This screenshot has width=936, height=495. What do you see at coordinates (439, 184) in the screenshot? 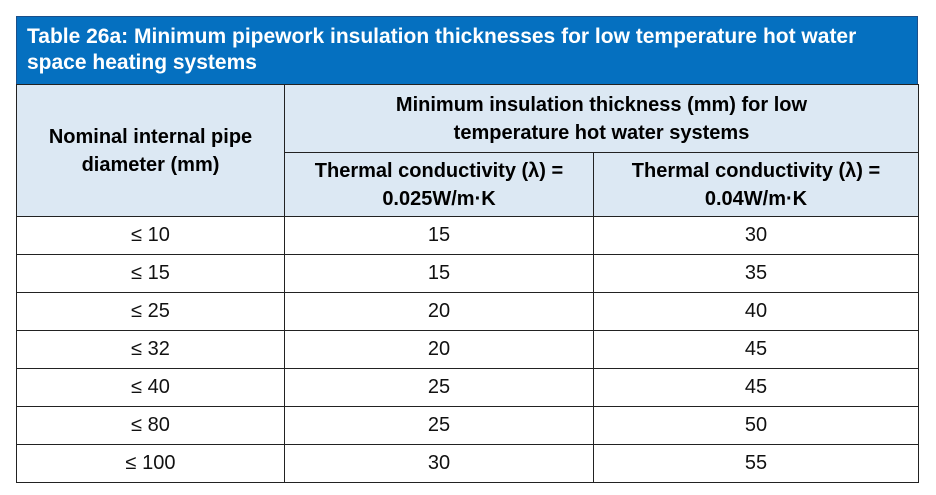
I see `header-conductivity-0025: Thermal conductivity (λ) = 0.025W/m·K` at bounding box center [439, 184].